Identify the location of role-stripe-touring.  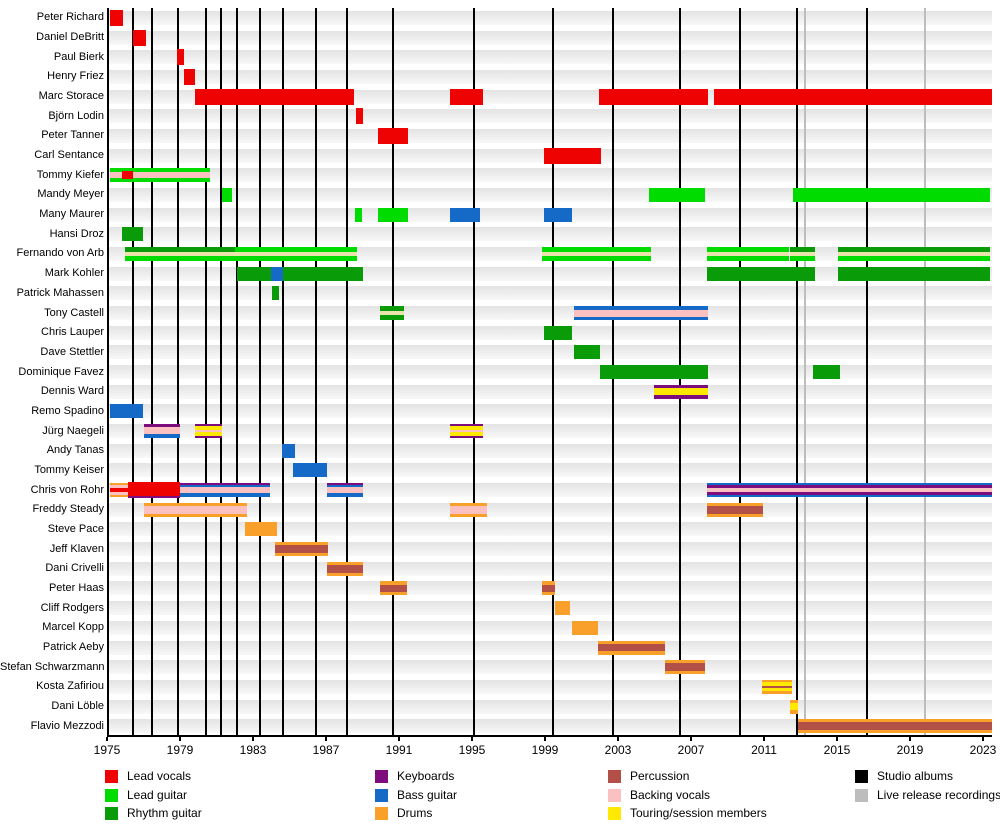
(777, 689).